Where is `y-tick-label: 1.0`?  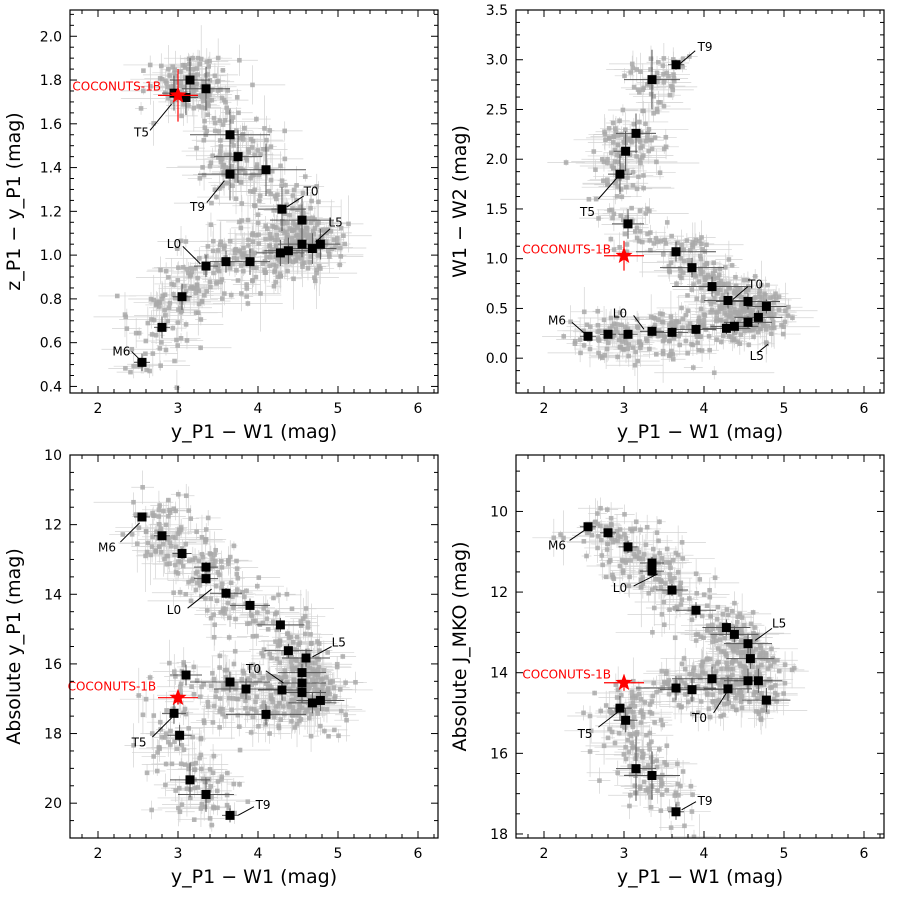 y-tick-label: 1.0 is located at coordinates (497, 260).